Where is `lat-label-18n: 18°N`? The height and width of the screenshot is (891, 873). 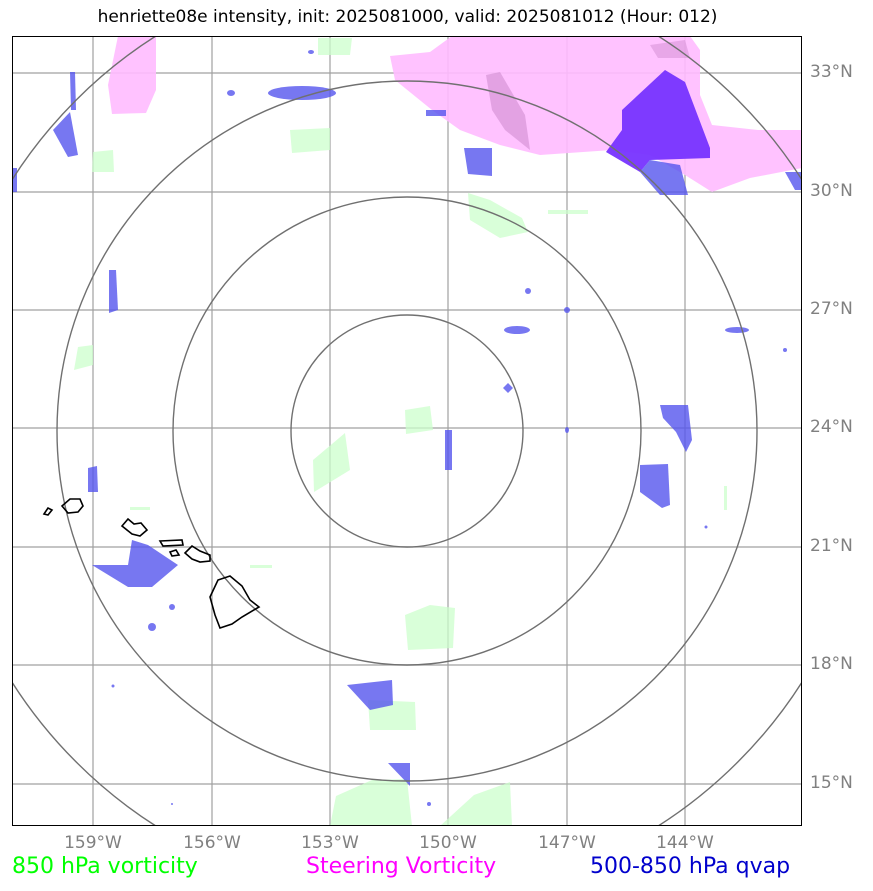 lat-label-18n: 18°N is located at coordinates (831, 664).